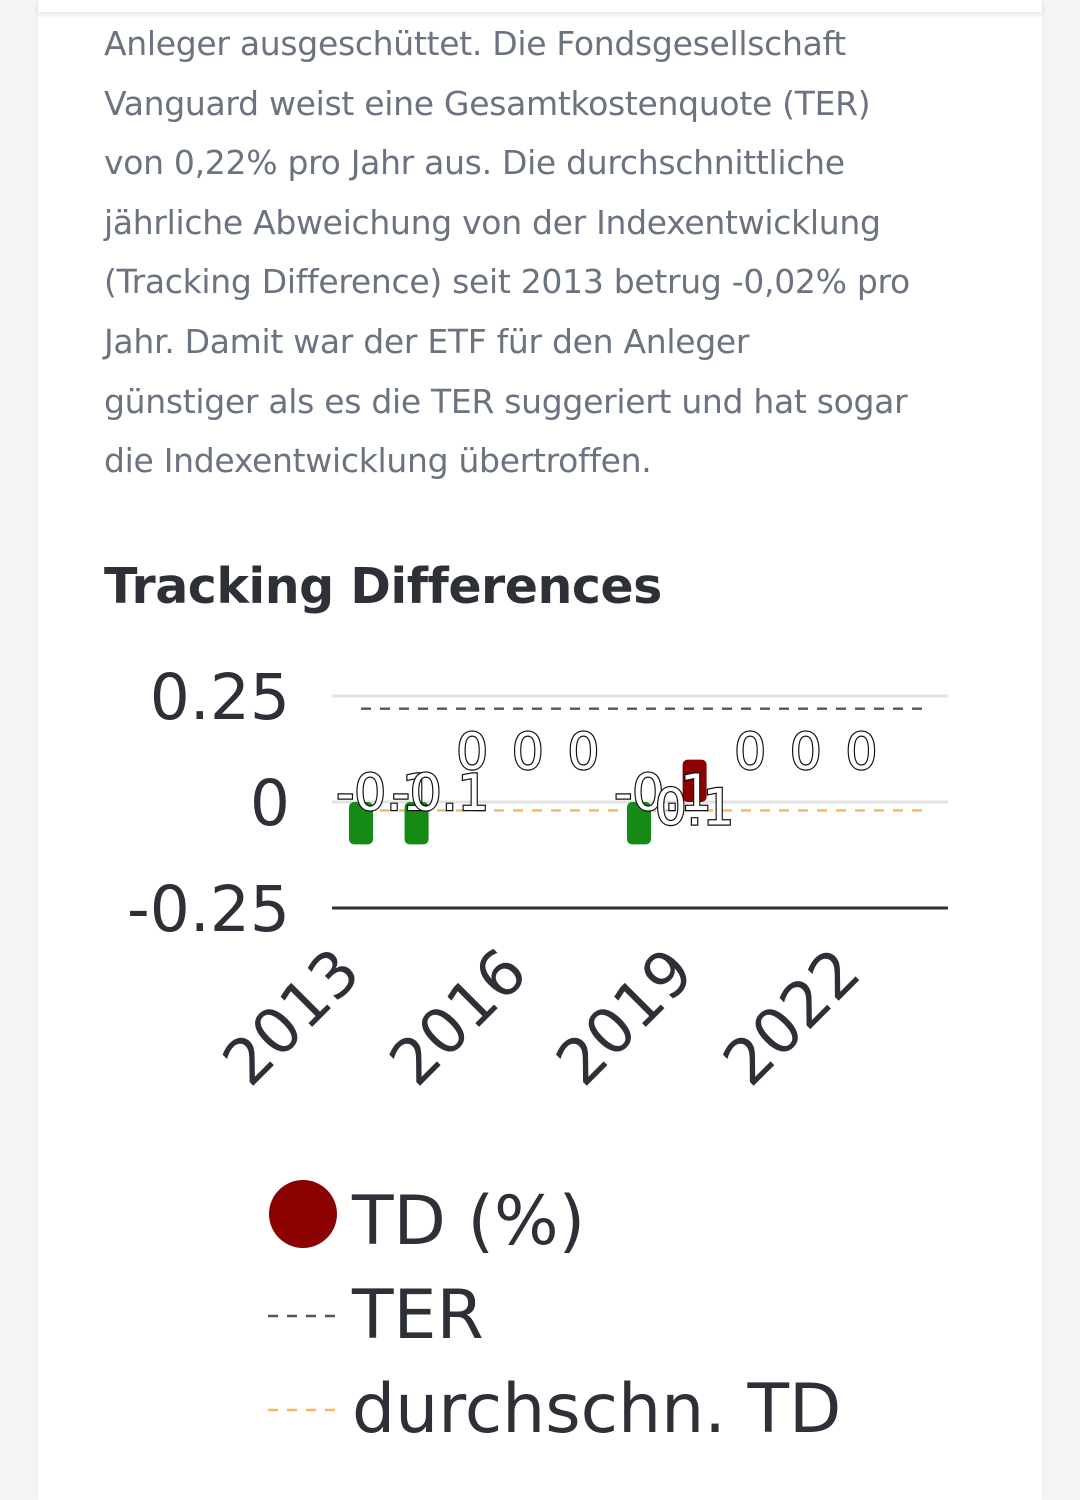  Describe the element at coordinates (554, 1314) in the screenshot. I see `legend: TD (%) TER durchschn. TD` at that location.